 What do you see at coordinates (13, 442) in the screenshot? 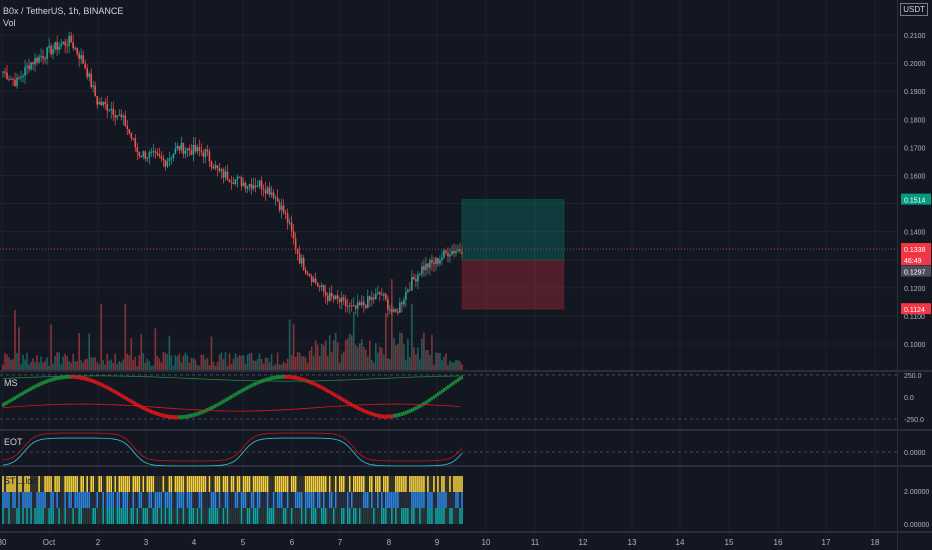
I see `eot-indicator-label: EOT` at bounding box center [13, 442].